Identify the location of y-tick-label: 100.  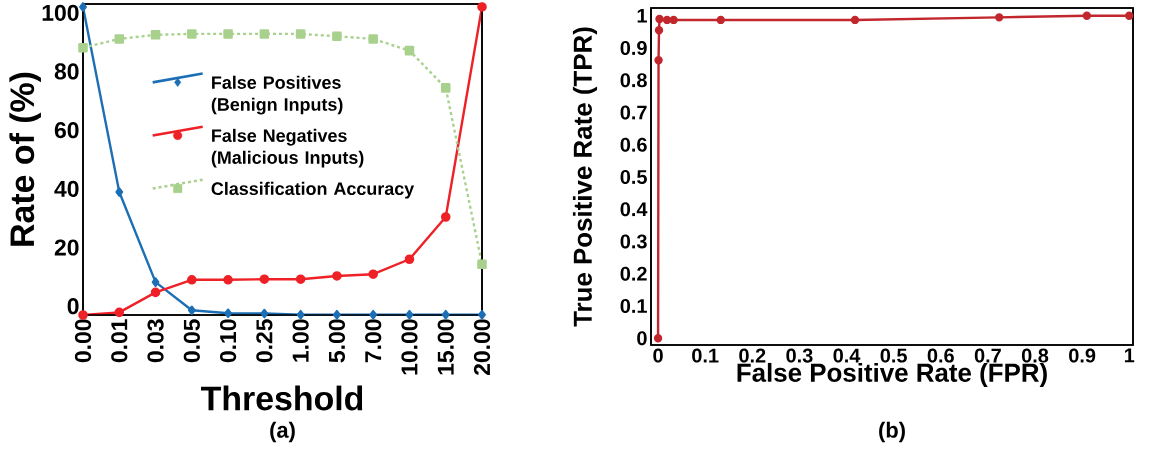
(60, 12).